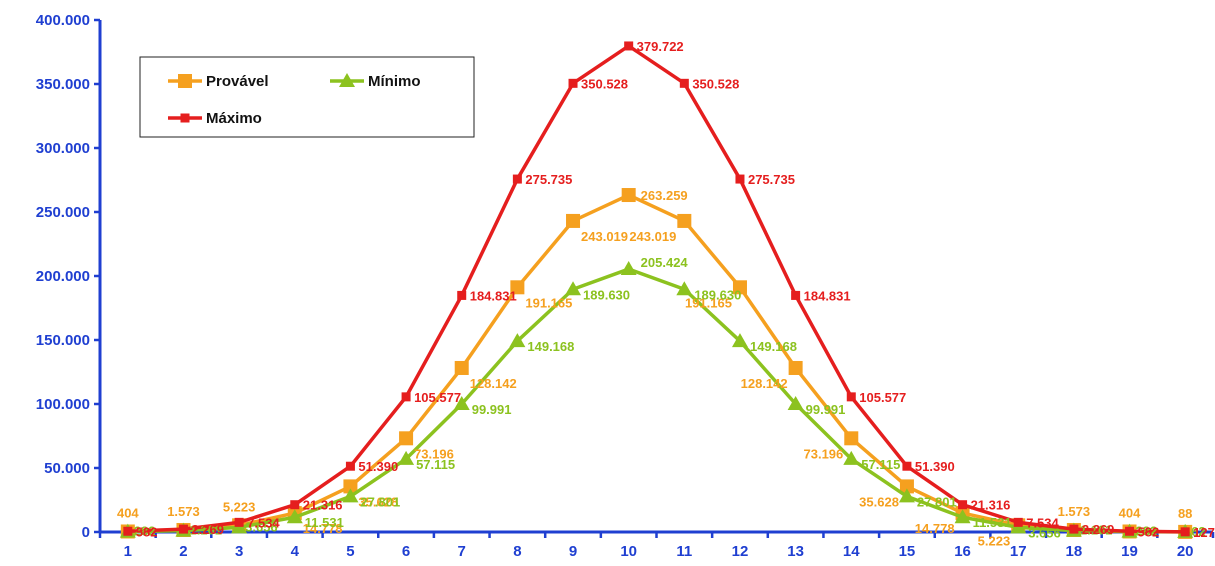 The width and height of the screenshot is (1215, 566). I want to click on data-label: 379.722, so click(660, 46).